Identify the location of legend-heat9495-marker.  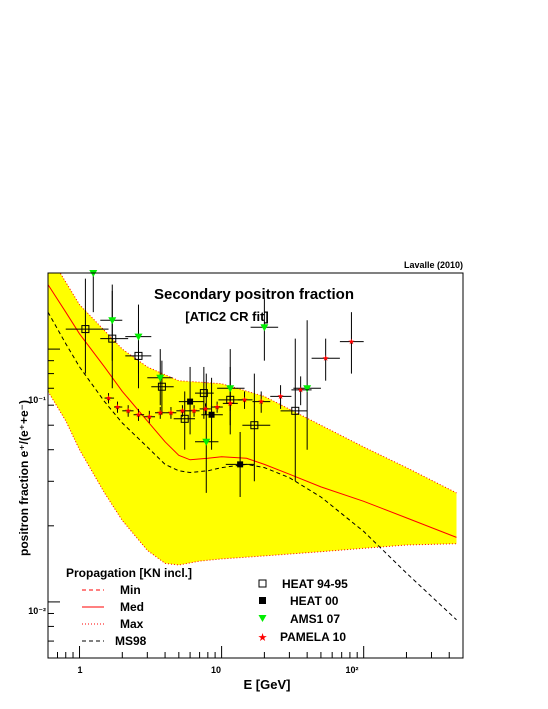
(262, 583).